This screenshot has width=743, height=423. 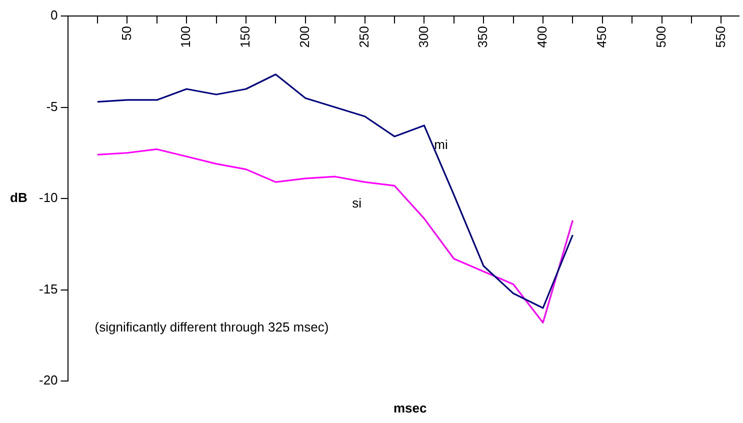 What do you see at coordinates (245, 37) in the screenshot?
I see `x-tick-label: 150` at bounding box center [245, 37].